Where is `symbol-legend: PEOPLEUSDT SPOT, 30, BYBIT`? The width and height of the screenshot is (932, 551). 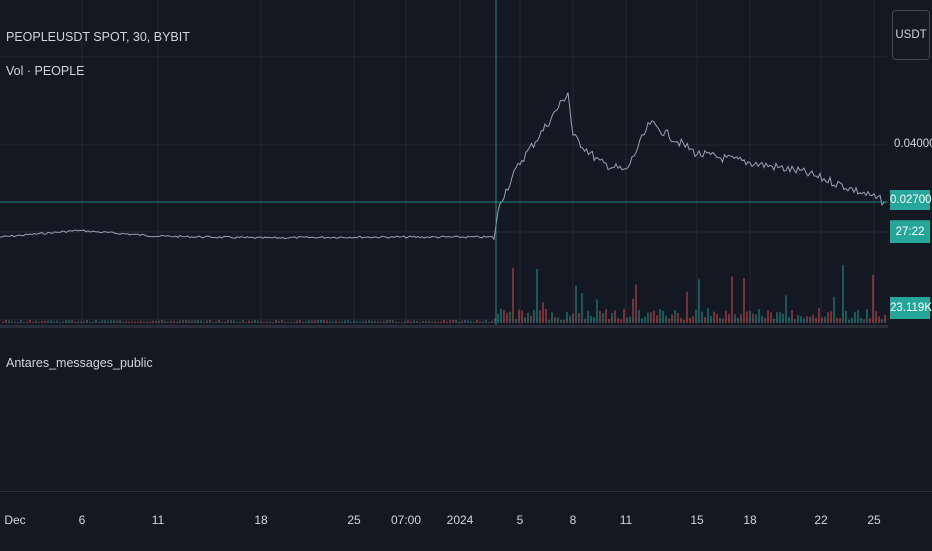 symbol-legend: PEOPLEUSDT SPOT, 30, BYBIT is located at coordinates (98, 37).